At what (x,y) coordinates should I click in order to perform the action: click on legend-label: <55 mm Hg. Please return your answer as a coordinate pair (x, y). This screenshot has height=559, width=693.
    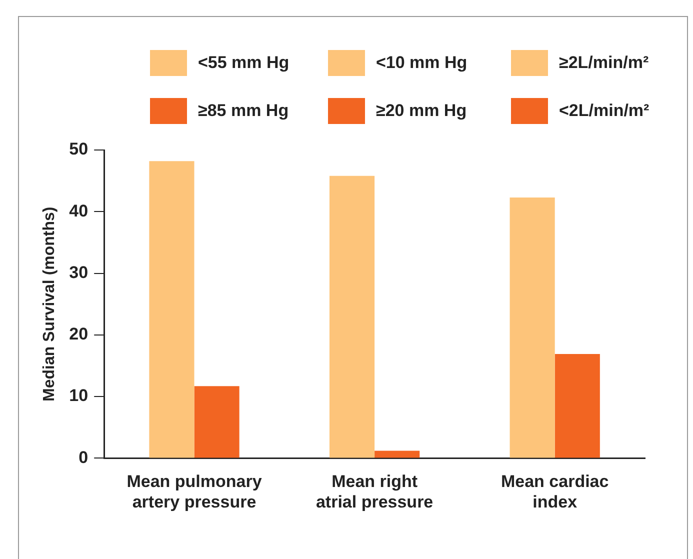
    Looking at the image, I should click on (244, 63).